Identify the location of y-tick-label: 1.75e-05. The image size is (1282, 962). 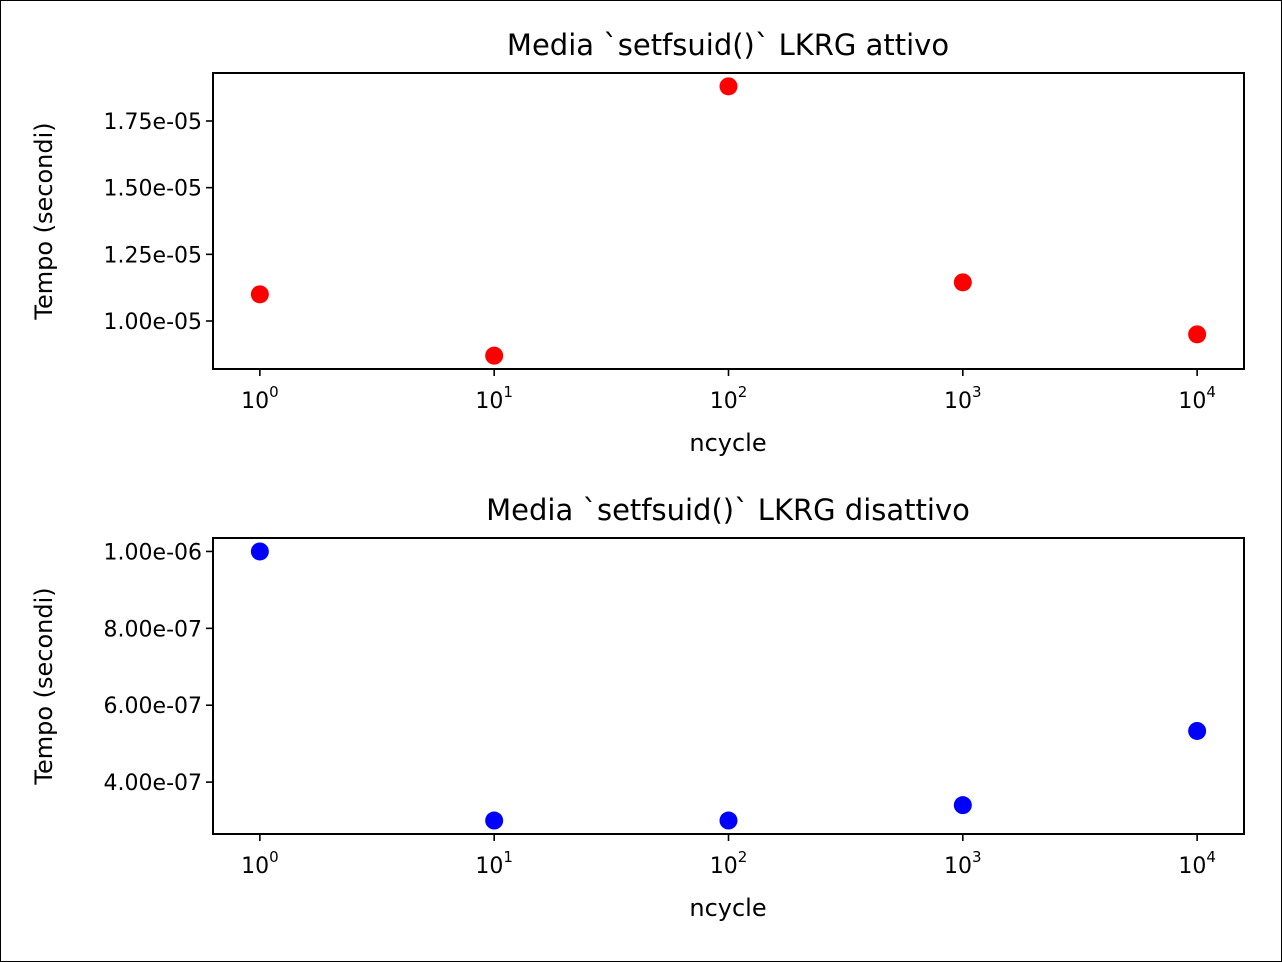
(153, 122).